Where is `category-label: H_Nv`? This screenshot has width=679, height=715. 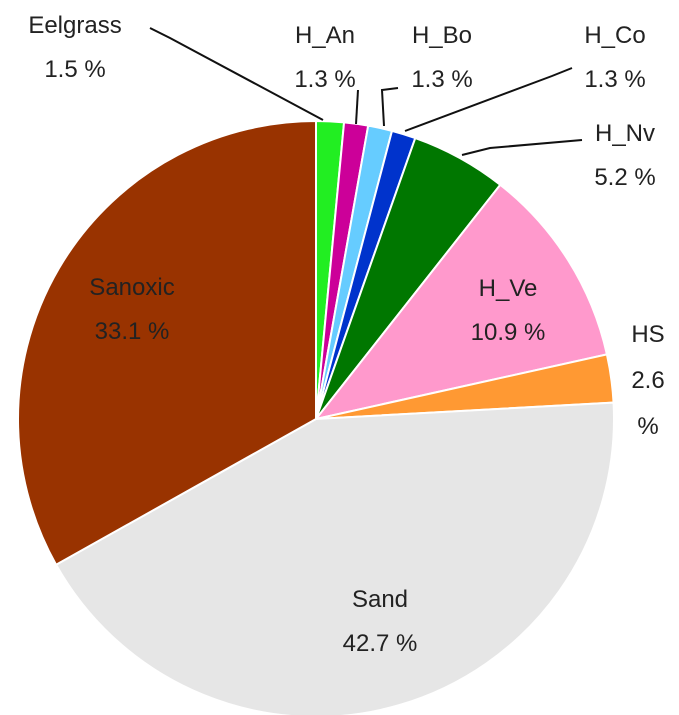
category-label: H_Nv is located at coordinates (624, 133).